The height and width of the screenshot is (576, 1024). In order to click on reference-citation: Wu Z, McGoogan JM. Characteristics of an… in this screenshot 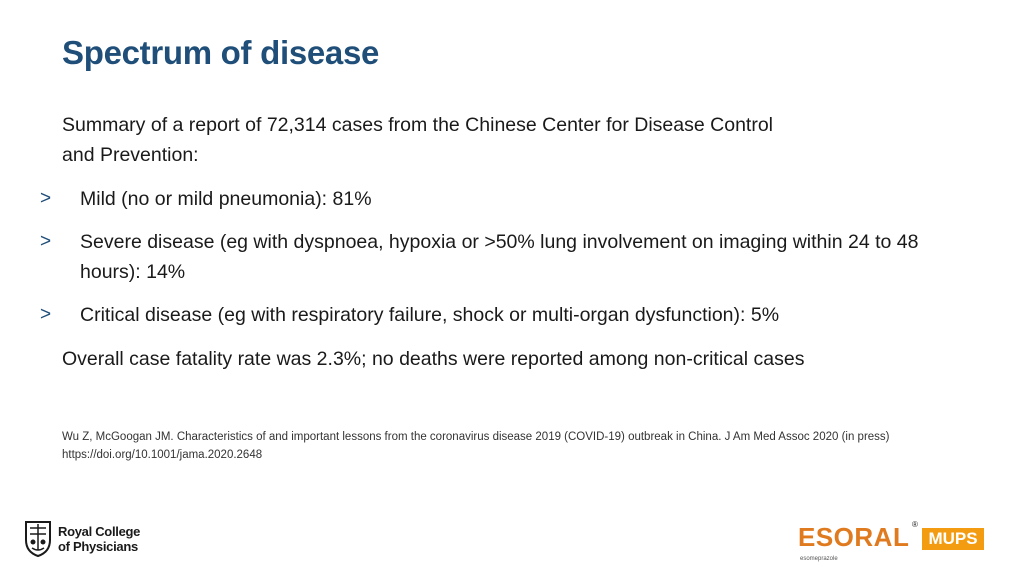, I will do `click(476, 446)`.